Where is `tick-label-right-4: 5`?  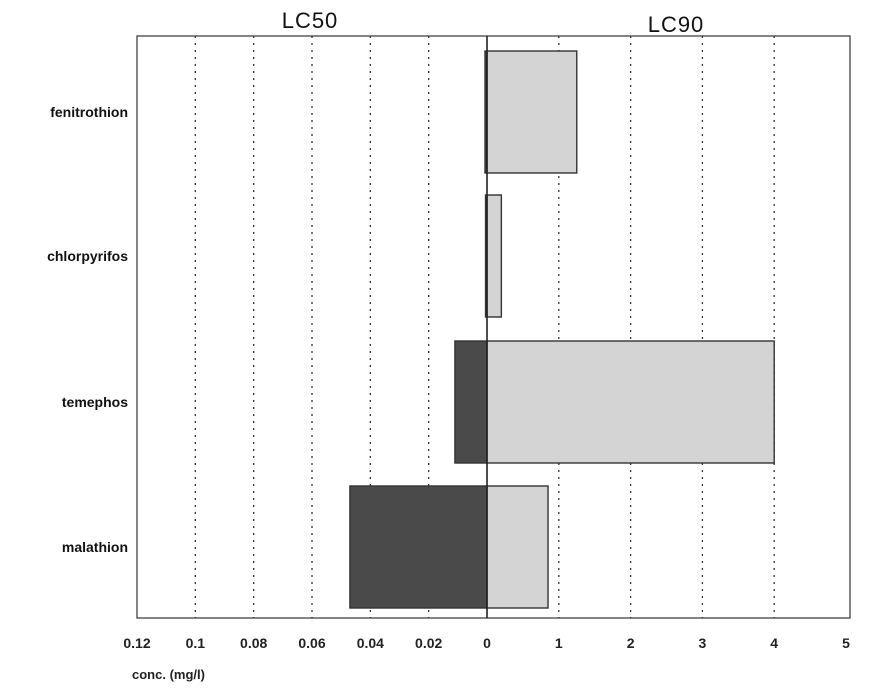
tick-label-right-4: 5 is located at coordinates (846, 643).